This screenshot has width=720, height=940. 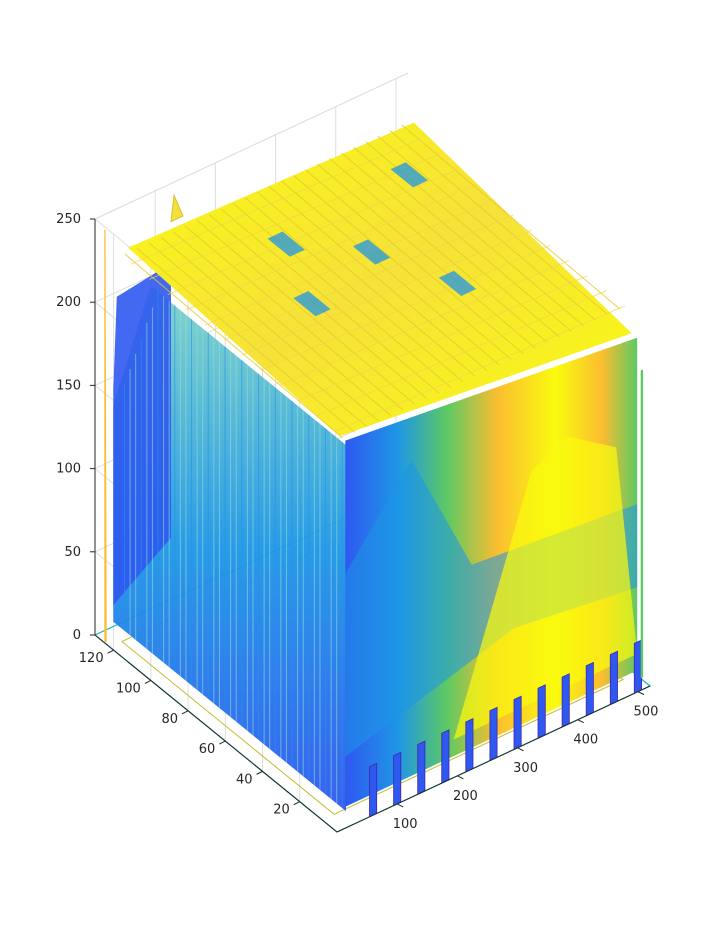 I want to click on y-axis-ticks: 20 40 60 80 100 120, so click(x=189, y=733).